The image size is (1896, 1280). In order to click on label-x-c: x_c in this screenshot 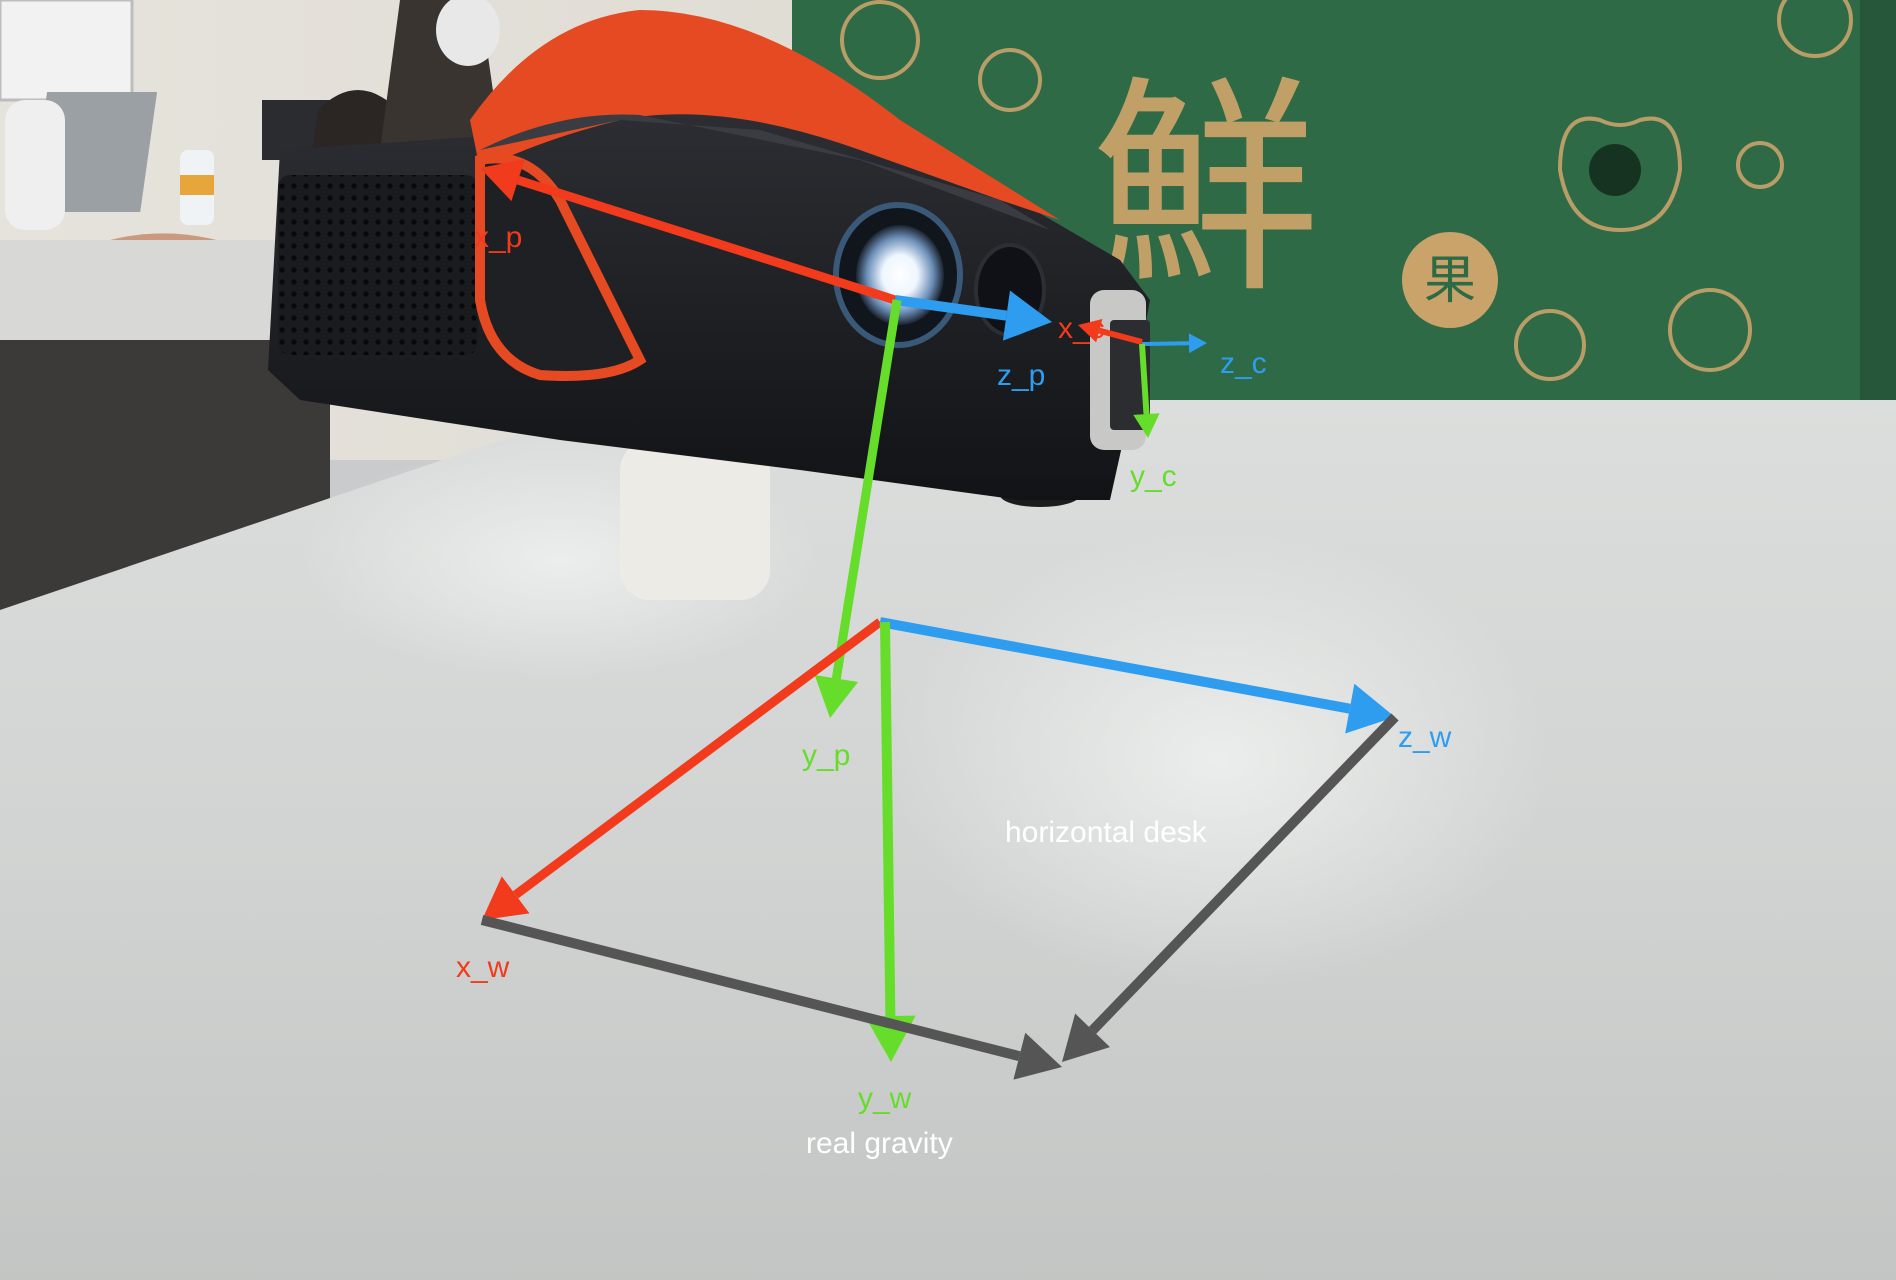, I will do `click(1081, 328)`.